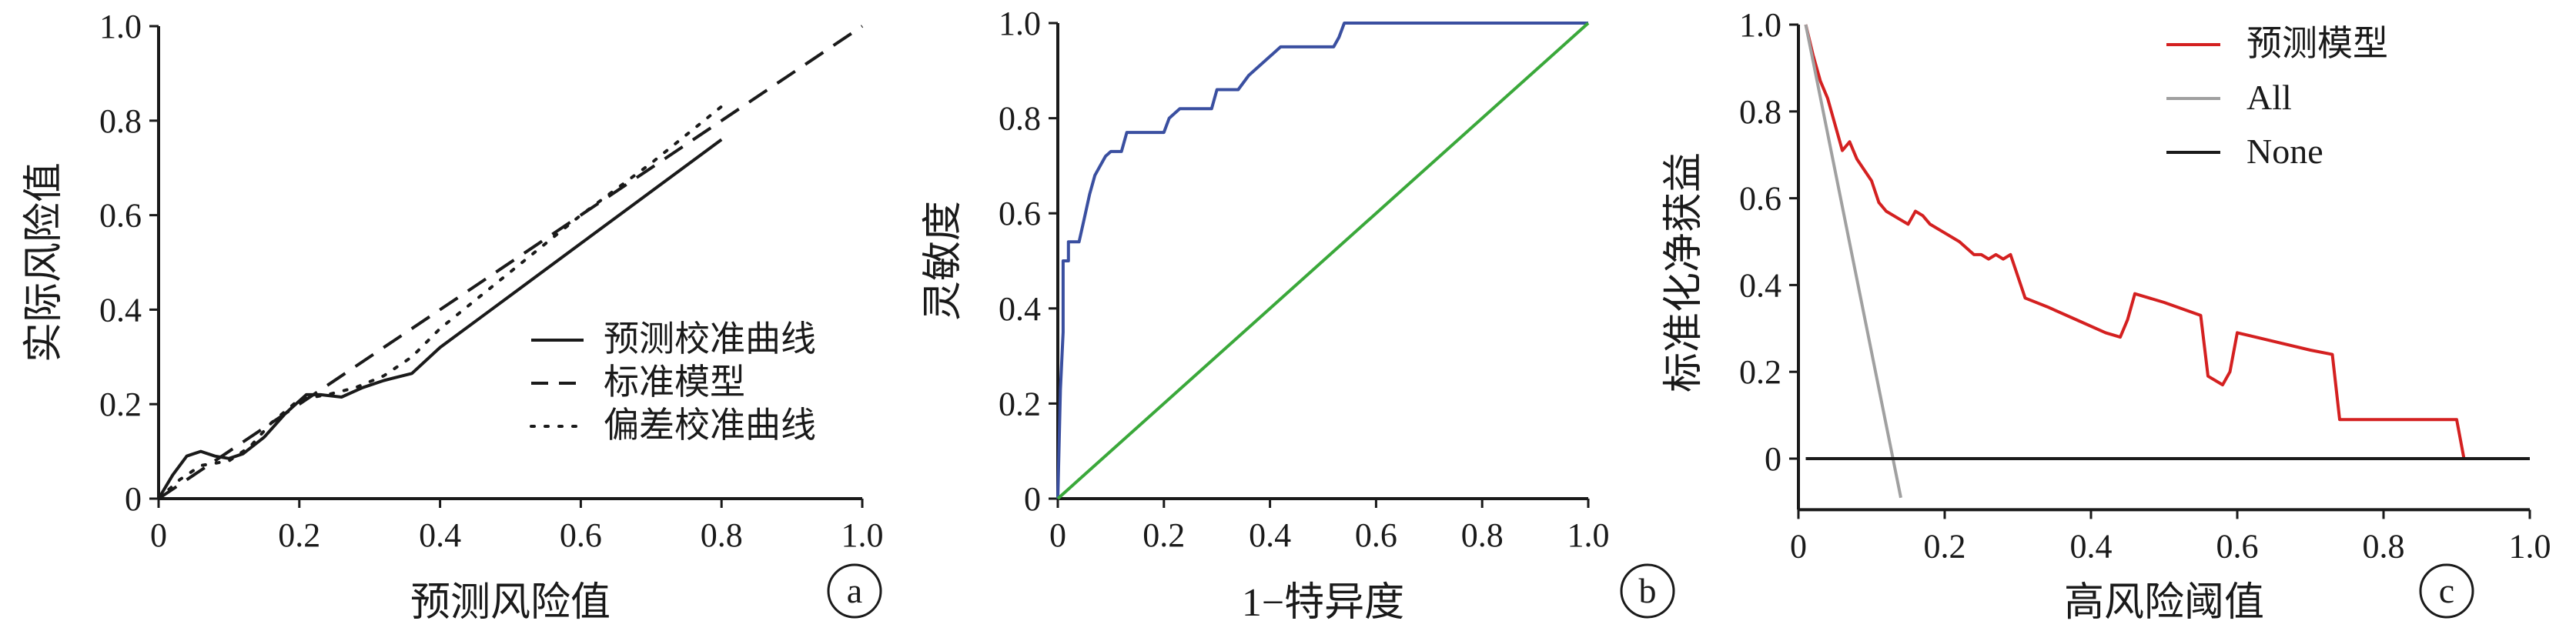 The width and height of the screenshot is (2576, 631). I want to click on panel-tag-label: a, so click(855, 590).